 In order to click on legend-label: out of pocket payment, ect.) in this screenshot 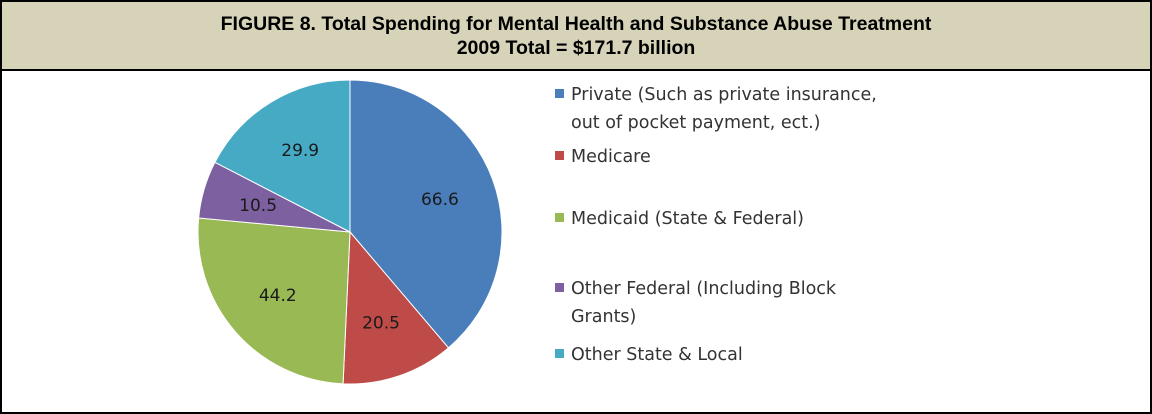, I will do `click(696, 123)`.